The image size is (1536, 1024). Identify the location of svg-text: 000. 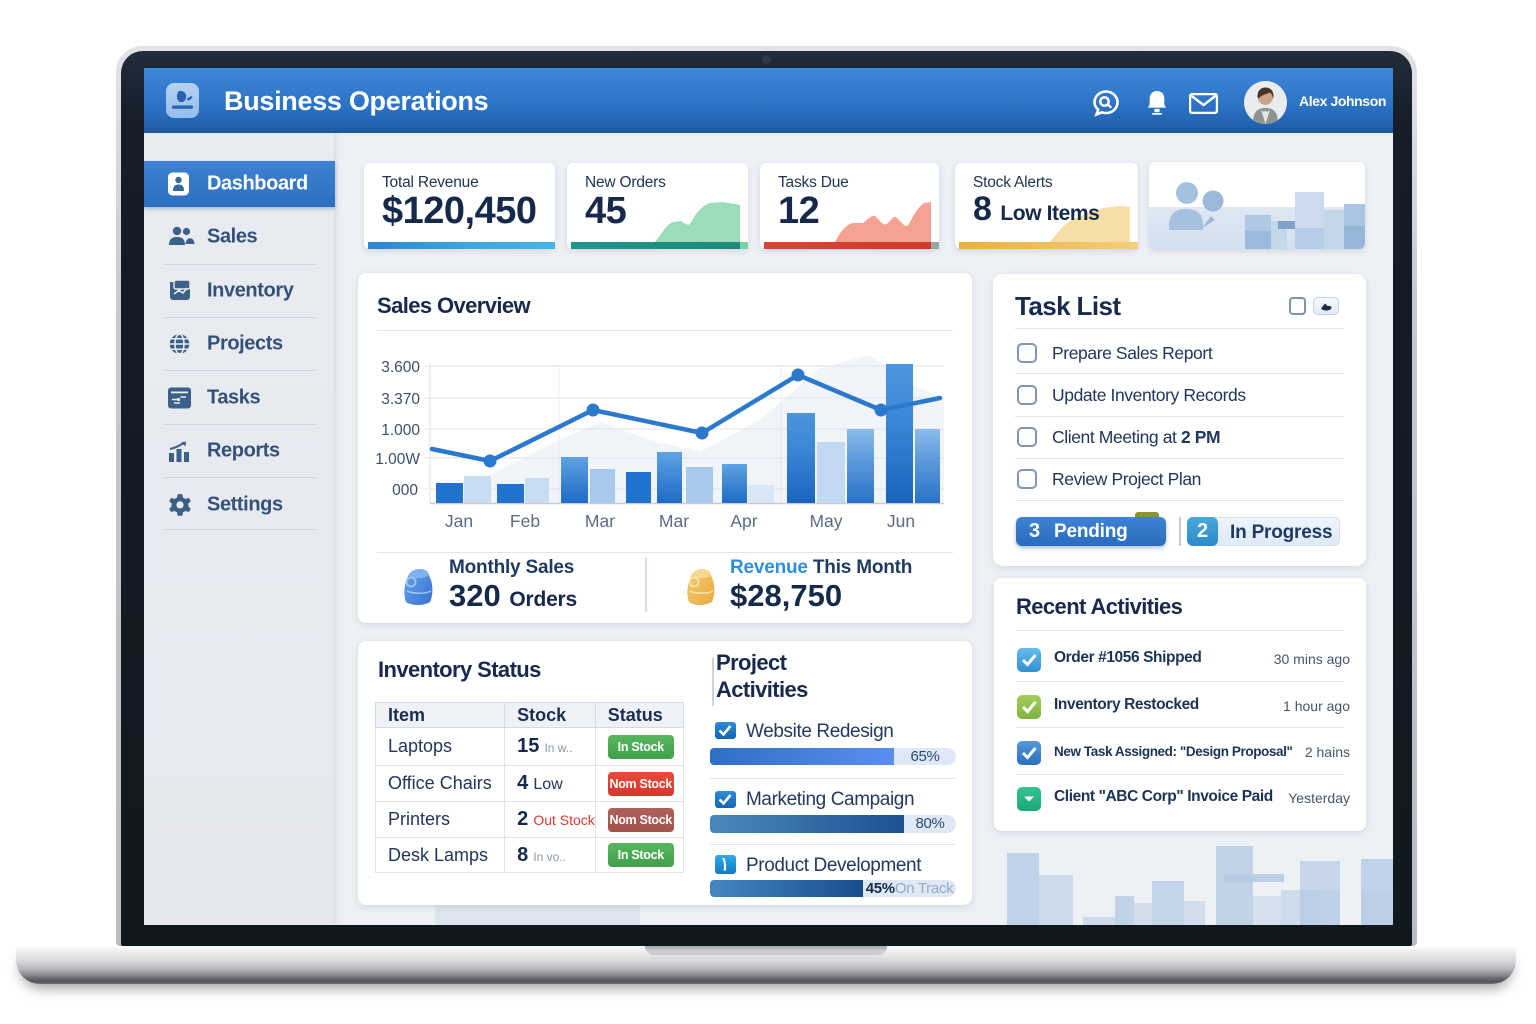
(405, 490).